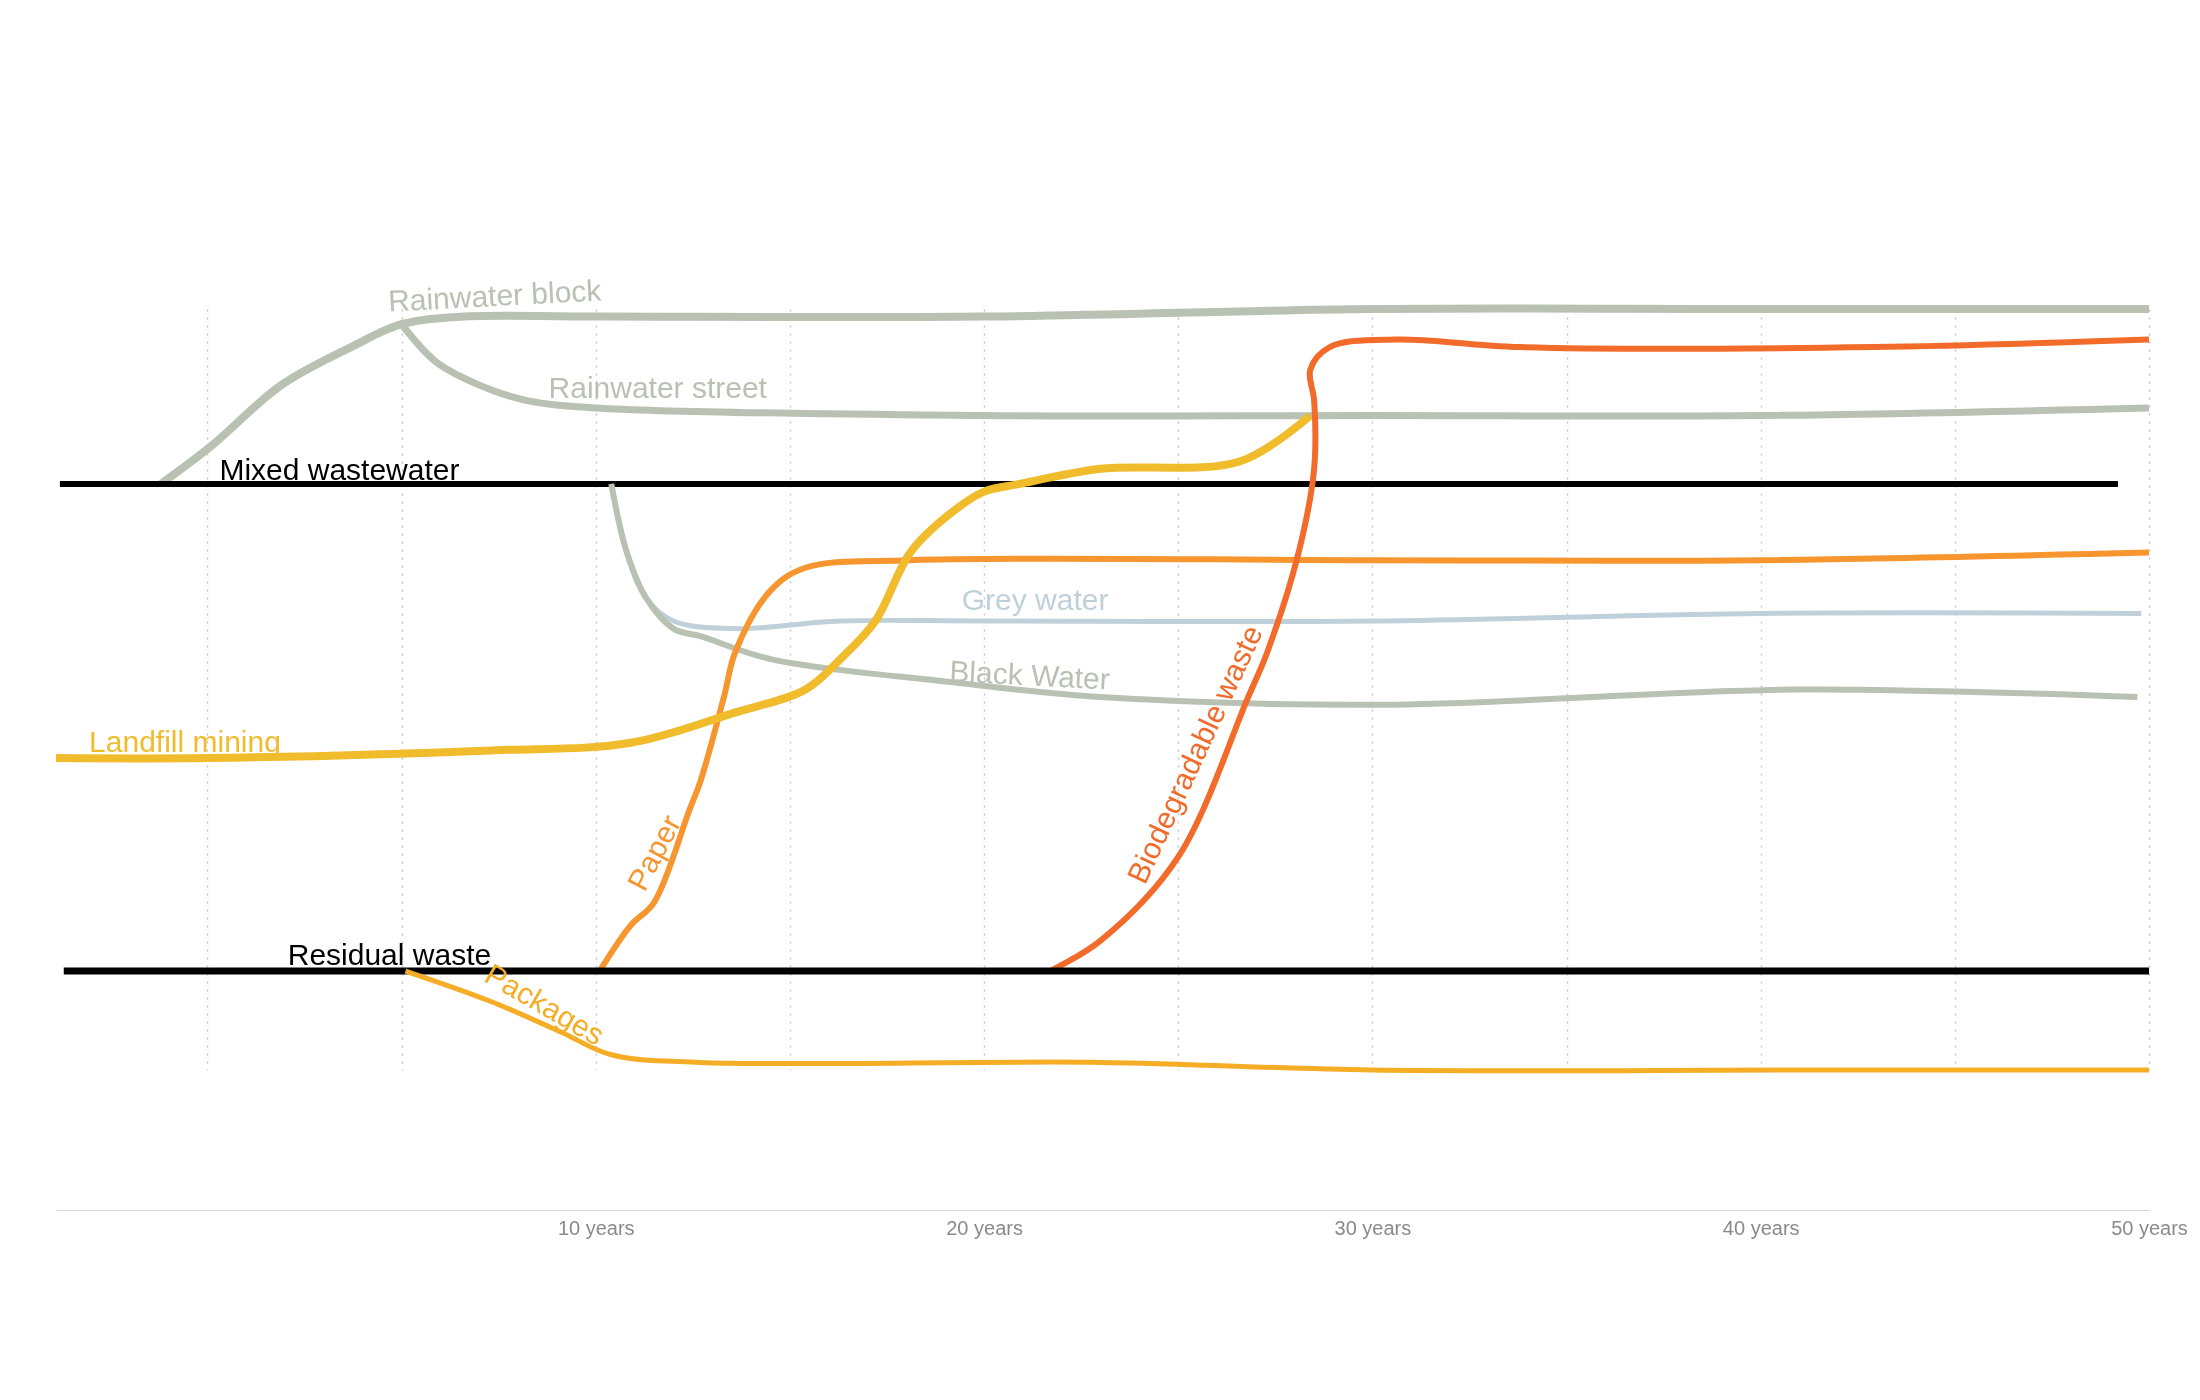 This screenshot has height=1400, width=2200. Describe the element at coordinates (495, 295) in the screenshot. I see `series-label: Rainwater block` at that location.